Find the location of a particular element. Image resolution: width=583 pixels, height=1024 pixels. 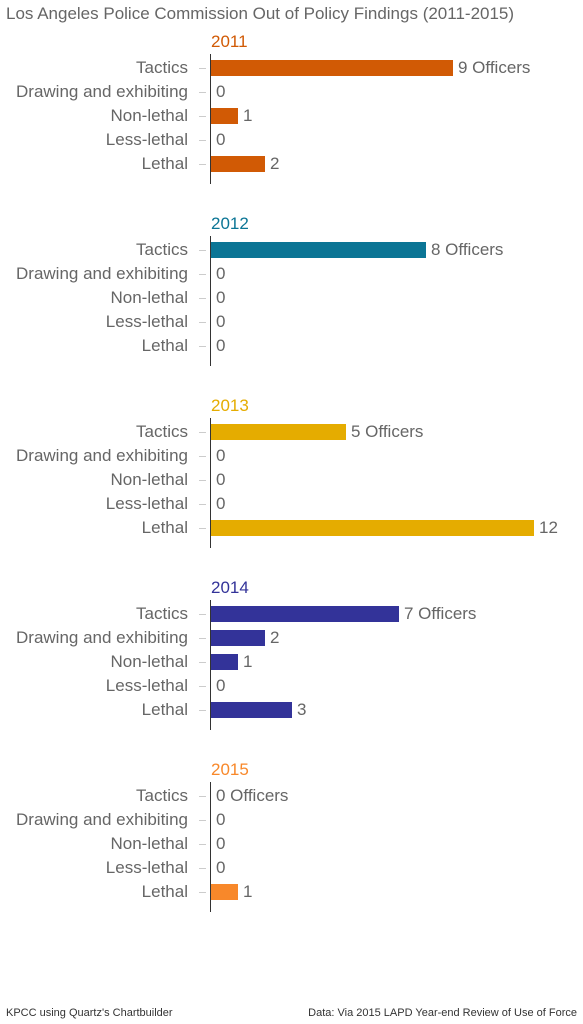

value-label: 5 Officers is located at coordinates (387, 431).